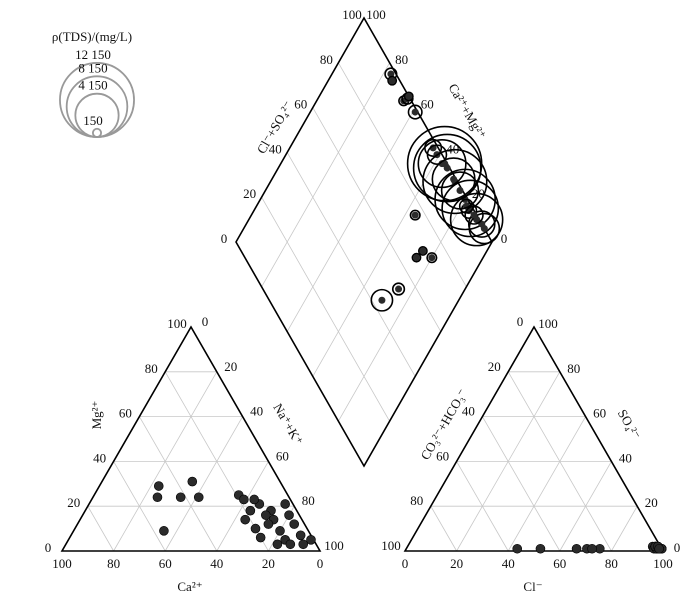 The height and width of the screenshot is (599, 700). I want to click on legend-label: 4 150, so click(92, 85).